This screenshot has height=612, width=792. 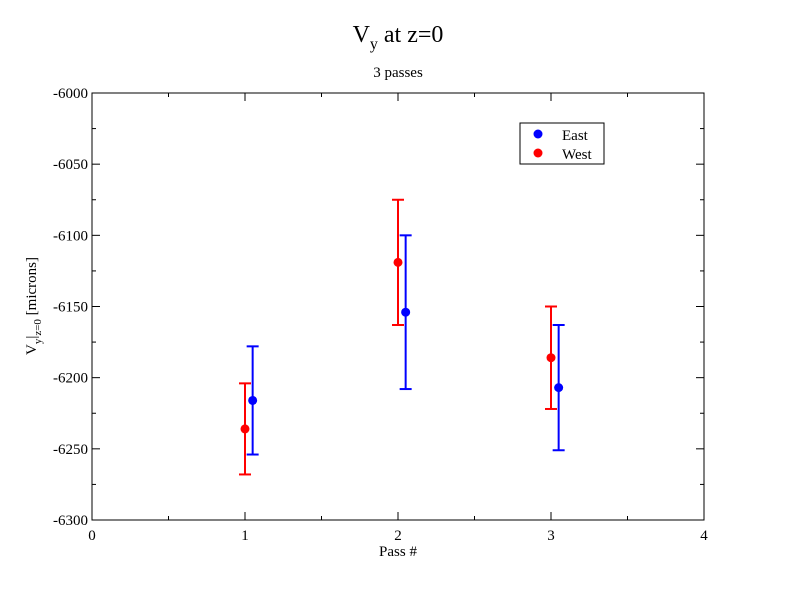 I want to click on x-tick-label: 0, so click(x=92, y=536).